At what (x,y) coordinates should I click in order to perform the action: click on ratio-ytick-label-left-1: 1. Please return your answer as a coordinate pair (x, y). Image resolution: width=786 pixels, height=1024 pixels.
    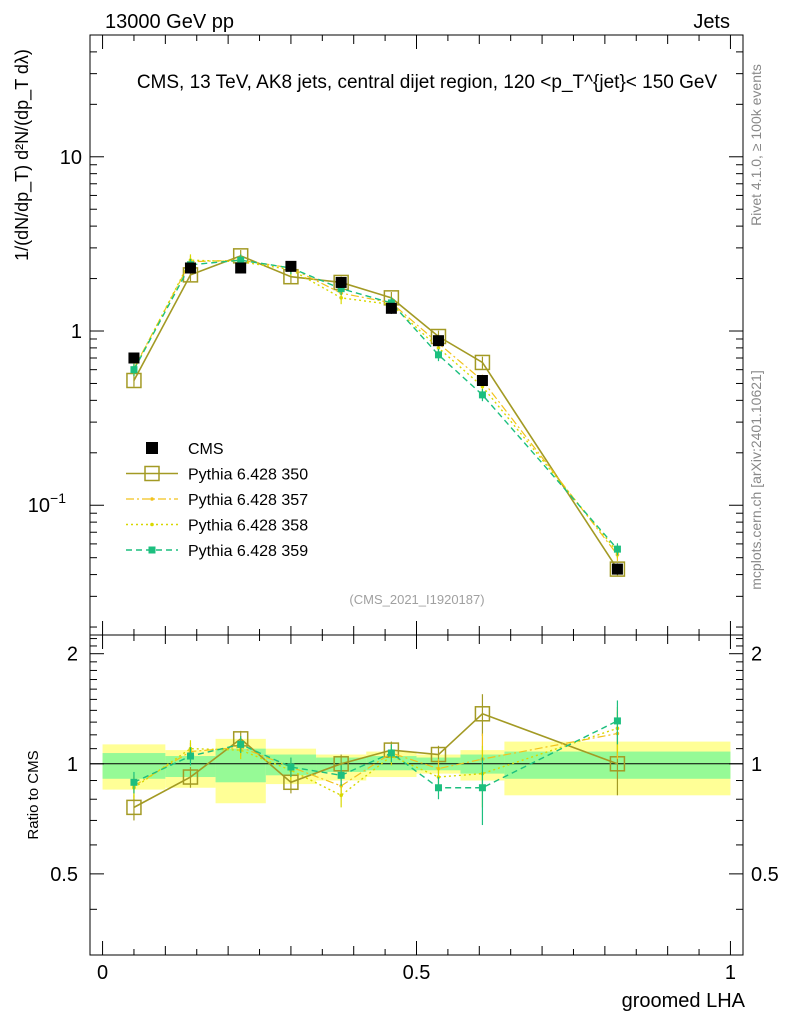
    Looking at the image, I should click on (72, 765).